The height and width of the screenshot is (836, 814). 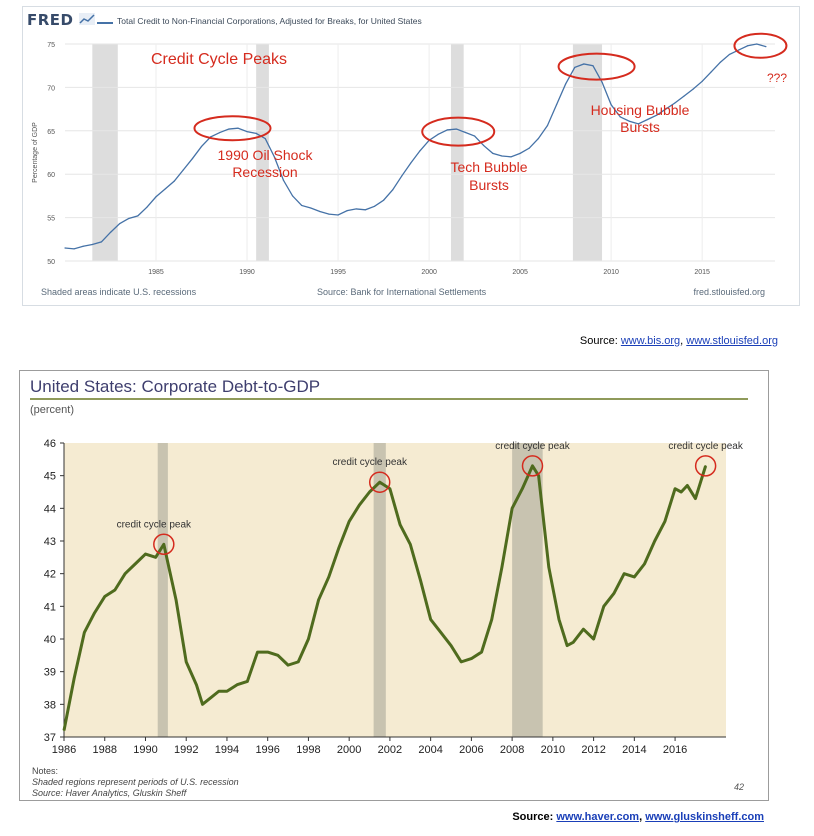 What do you see at coordinates (156, 272) in the screenshot?
I see `x-tick-label: 1985` at bounding box center [156, 272].